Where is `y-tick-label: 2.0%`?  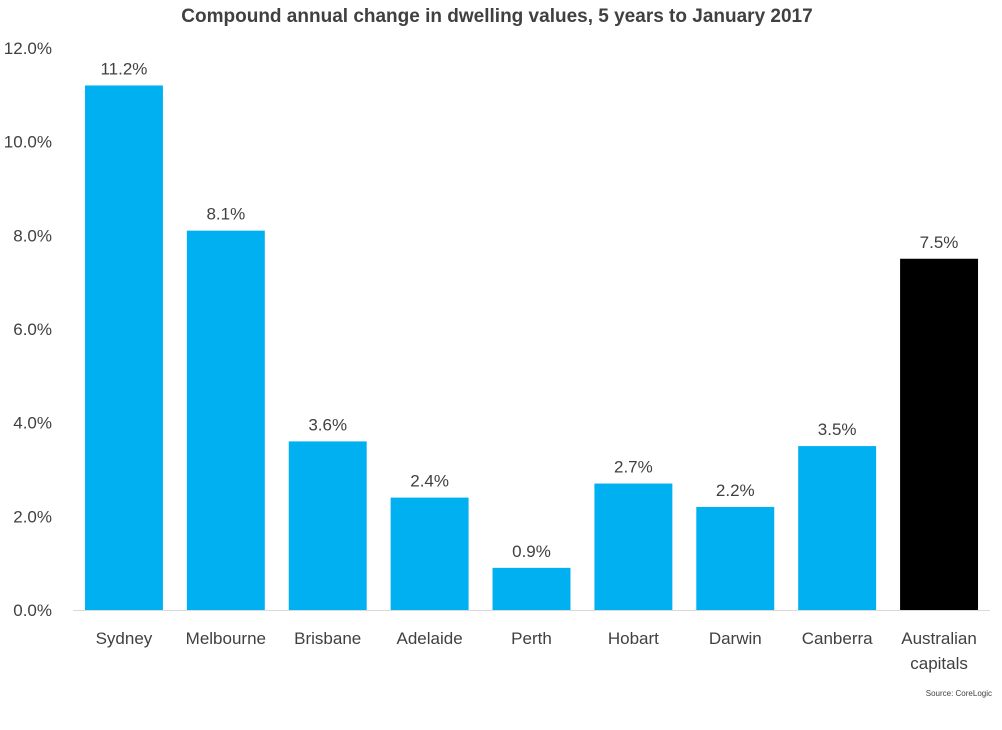 y-tick-label: 2.0% is located at coordinates (32, 516).